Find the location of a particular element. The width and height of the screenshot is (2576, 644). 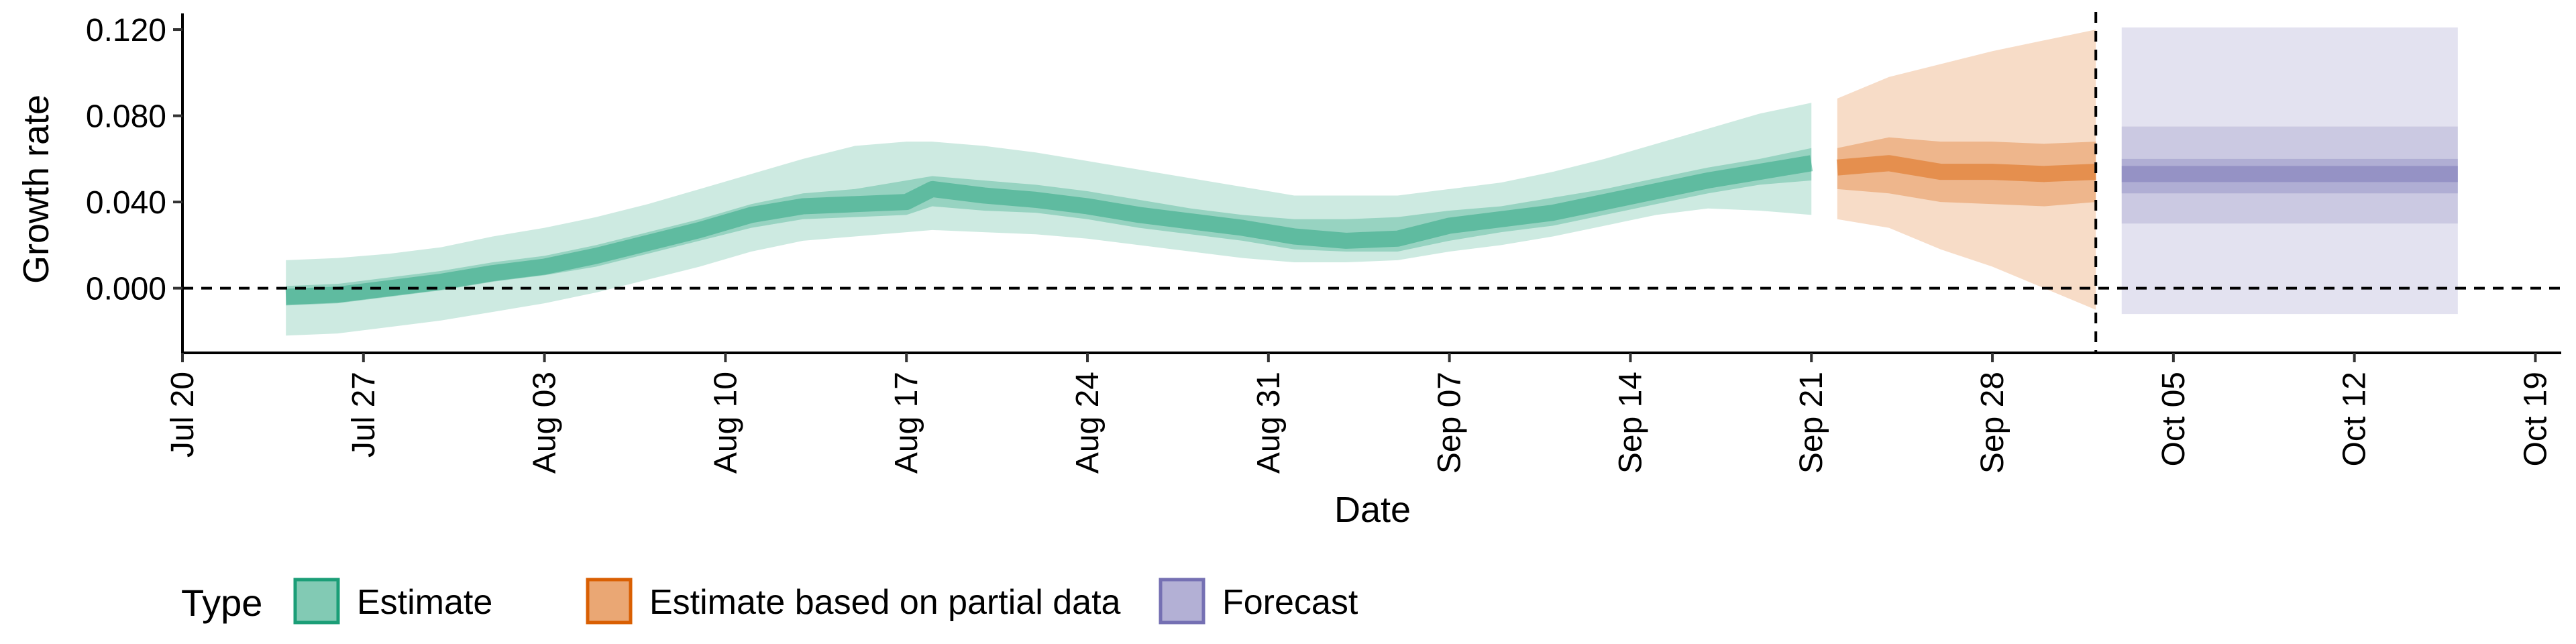

forecast-outer-band is located at coordinates (2289, 171).